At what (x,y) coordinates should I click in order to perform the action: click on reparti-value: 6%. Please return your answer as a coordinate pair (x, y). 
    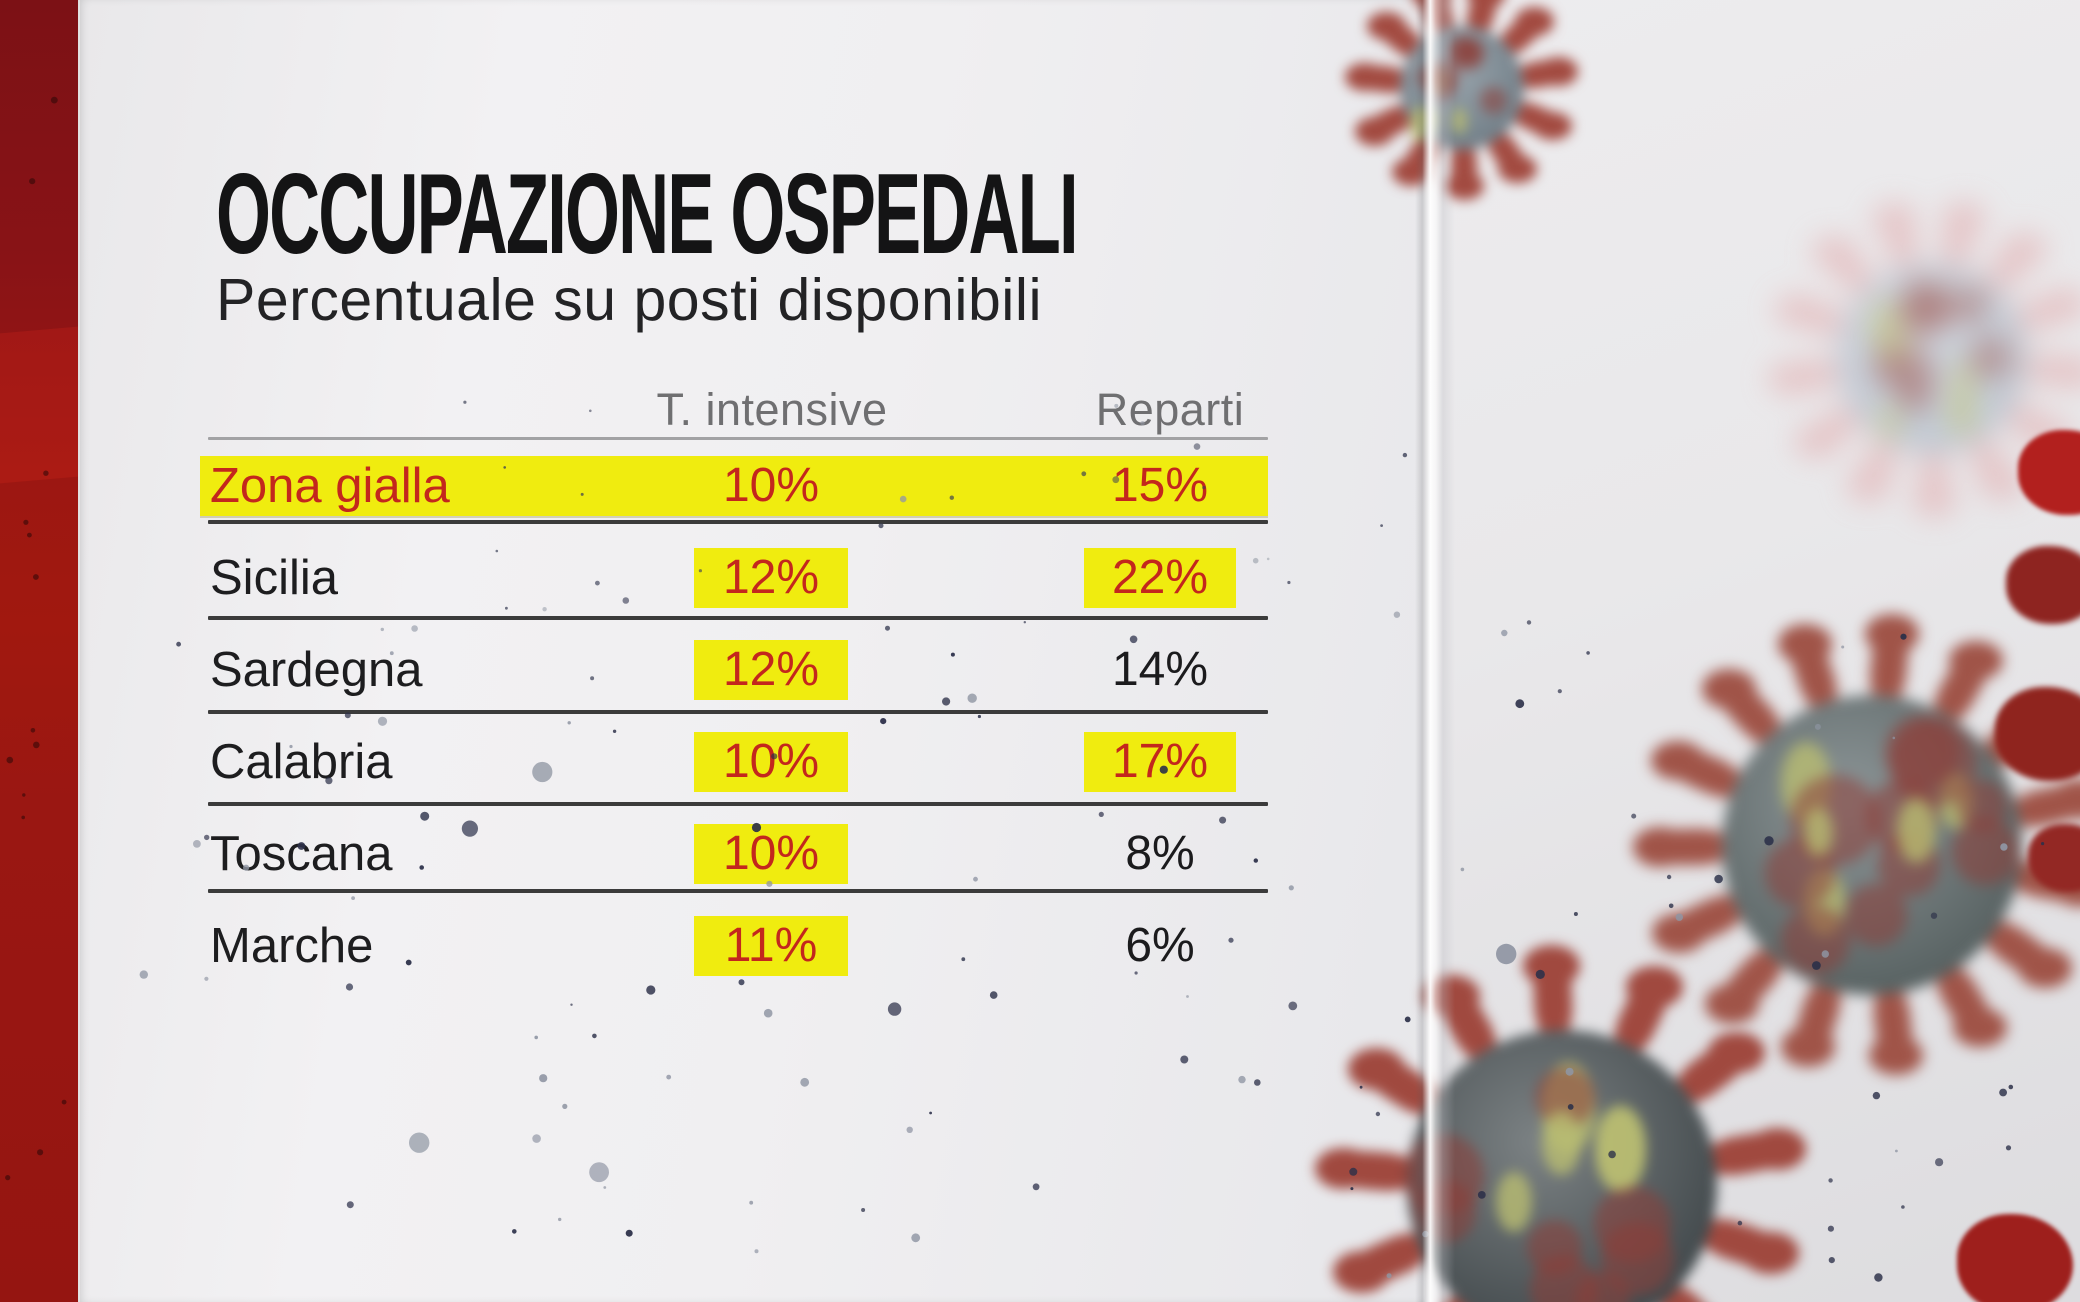
    Looking at the image, I should click on (1160, 945).